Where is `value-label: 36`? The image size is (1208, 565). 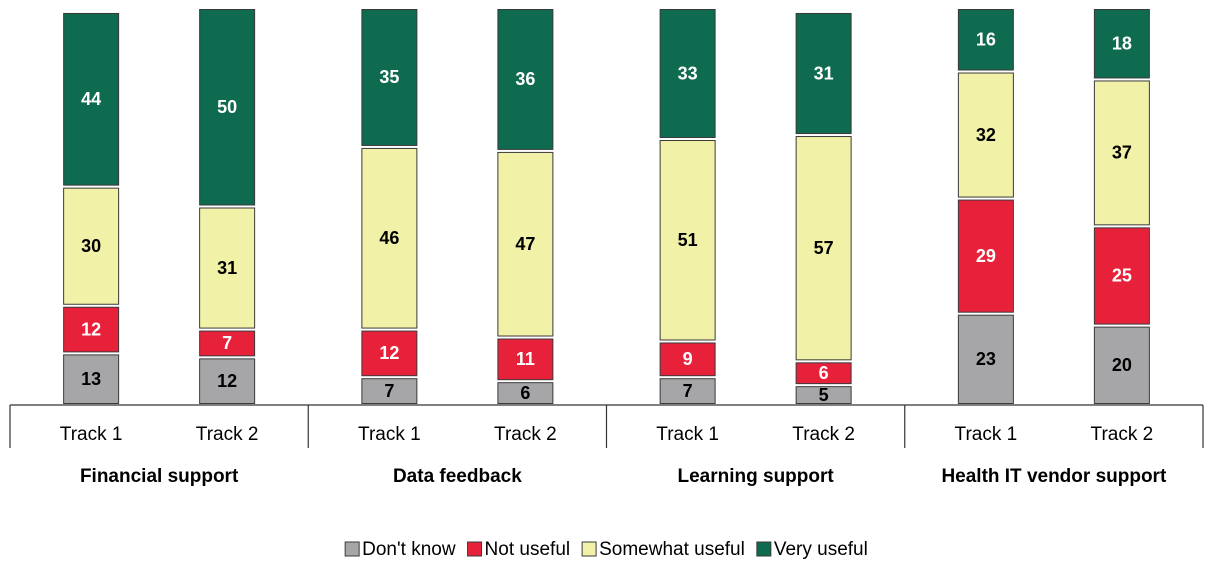 value-label: 36 is located at coordinates (525, 79).